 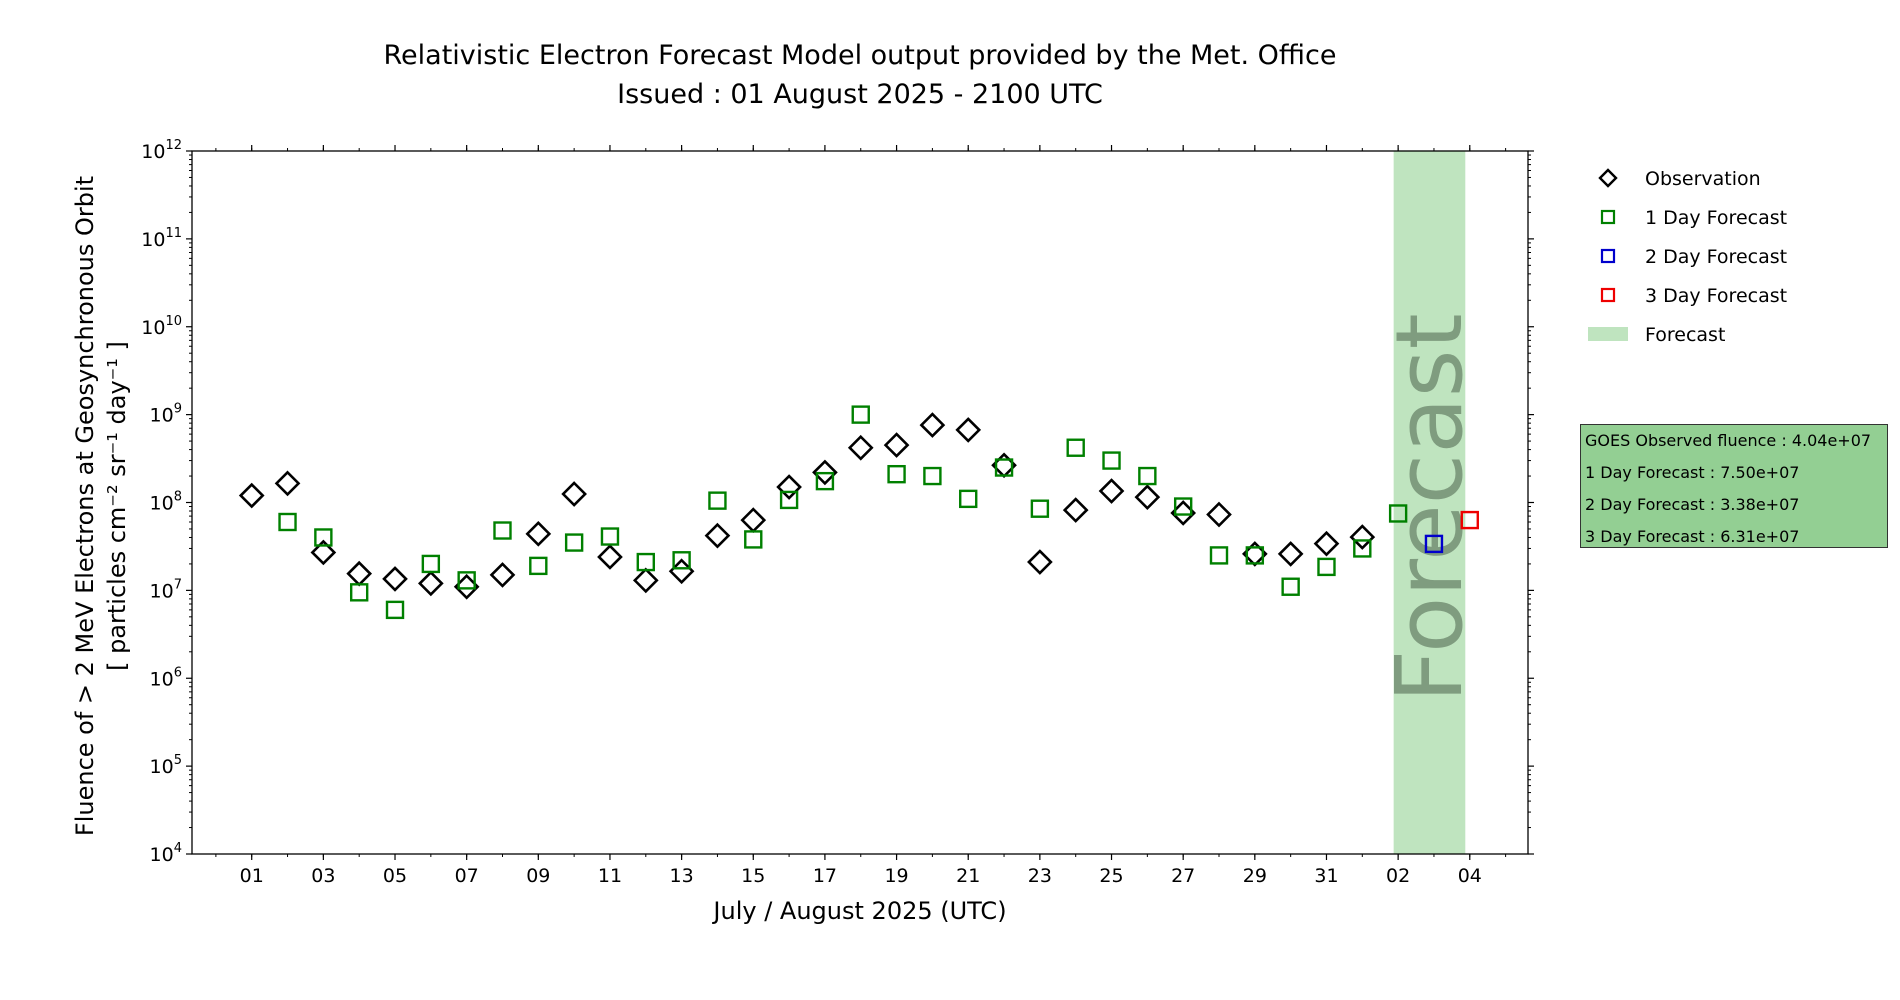 I want to click on y-axis-label-line-2: [ particles cm⁻² sr⁻¹ day⁻¹ ], so click(x=117, y=506).